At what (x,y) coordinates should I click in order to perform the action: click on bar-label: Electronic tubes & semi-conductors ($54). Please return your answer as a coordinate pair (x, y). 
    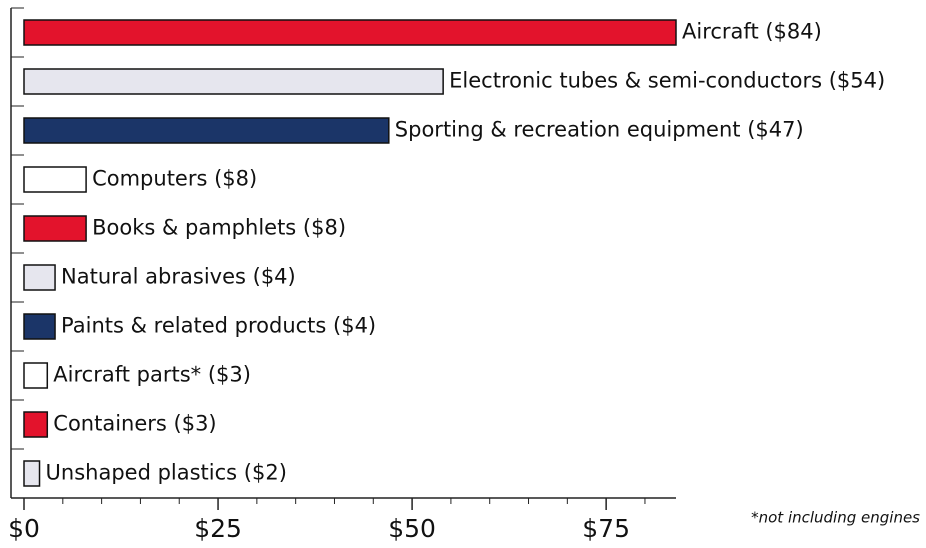
    Looking at the image, I should click on (667, 81).